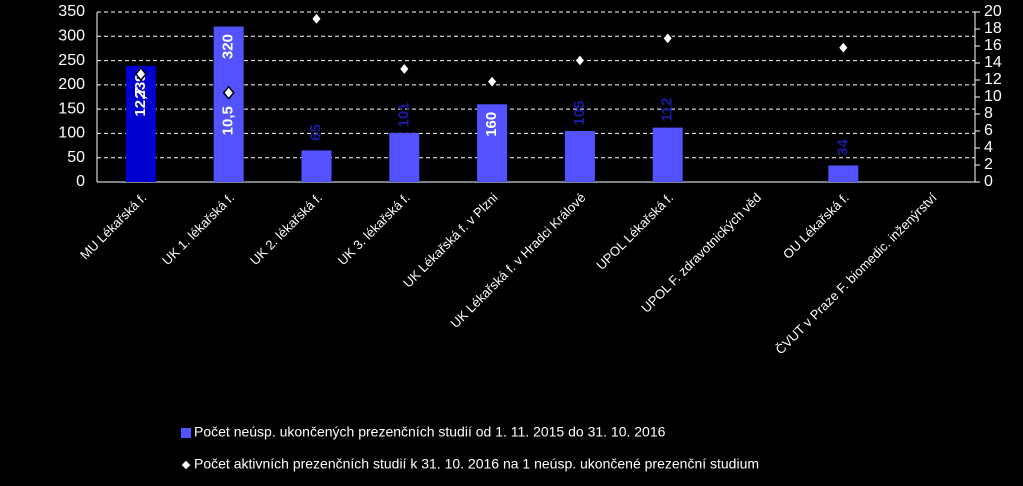 The height and width of the screenshot is (486, 1023). What do you see at coordinates (988, 113) in the screenshot?
I see `y2-tick-label: 8` at bounding box center [988, 113].